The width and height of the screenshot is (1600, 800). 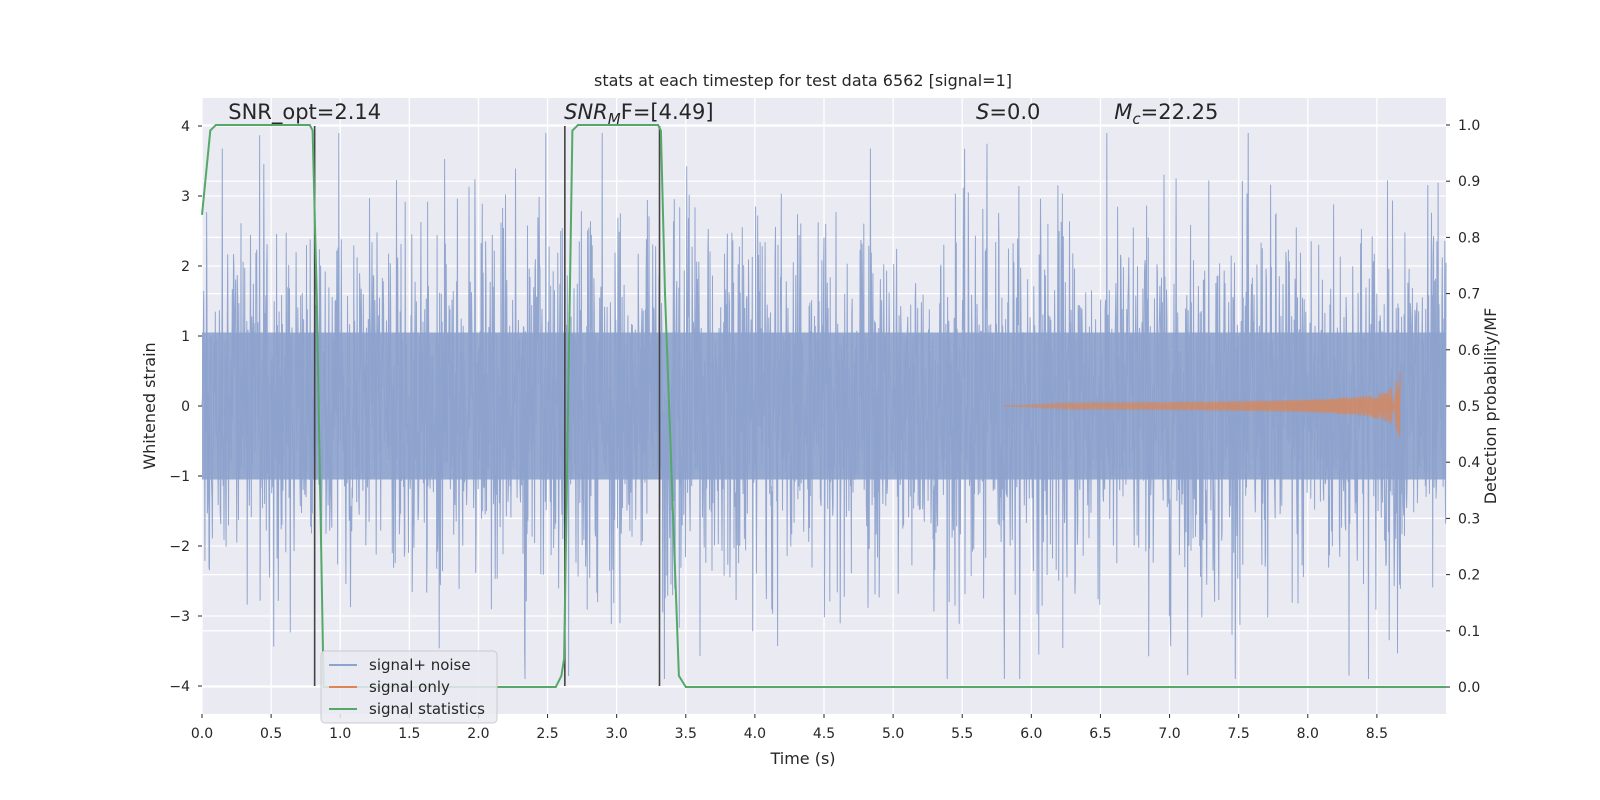 What do you see at coordinates (547, 734) in the screenshot?
I see `x-tick-label: 2.5` at bounding box center [547, 734].